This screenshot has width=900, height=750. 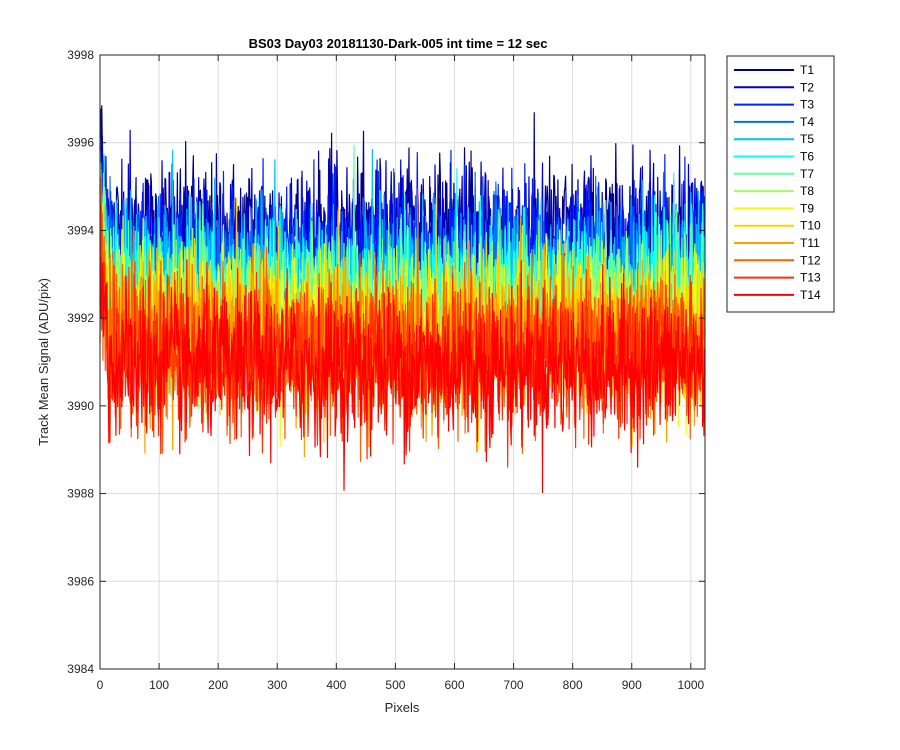 What do you see at coordinates (810, 243) in the screenshot?
I see `legend-label-t11: T11` at bounding box center [810, 243].